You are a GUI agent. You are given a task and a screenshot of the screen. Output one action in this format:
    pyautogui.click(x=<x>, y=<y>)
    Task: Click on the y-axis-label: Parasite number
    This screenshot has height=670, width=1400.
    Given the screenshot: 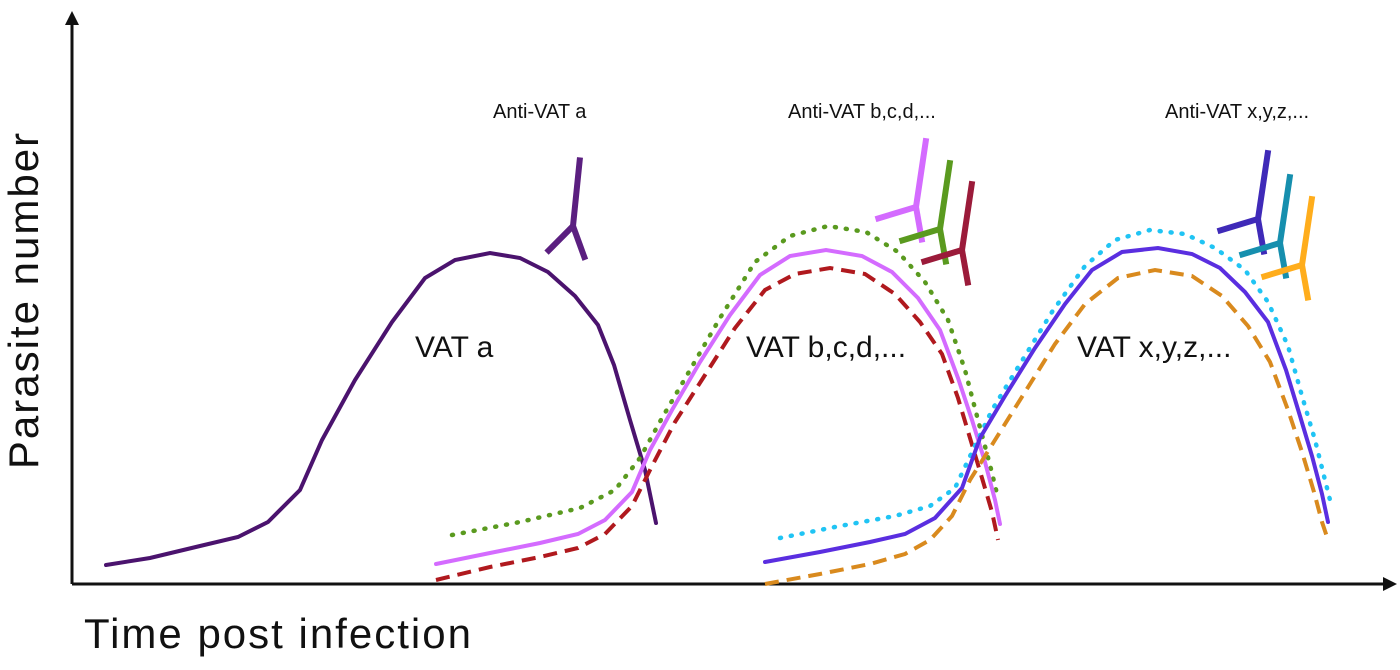 What is the action you would take?
    pyautogui.click(x=23, y=300)
    